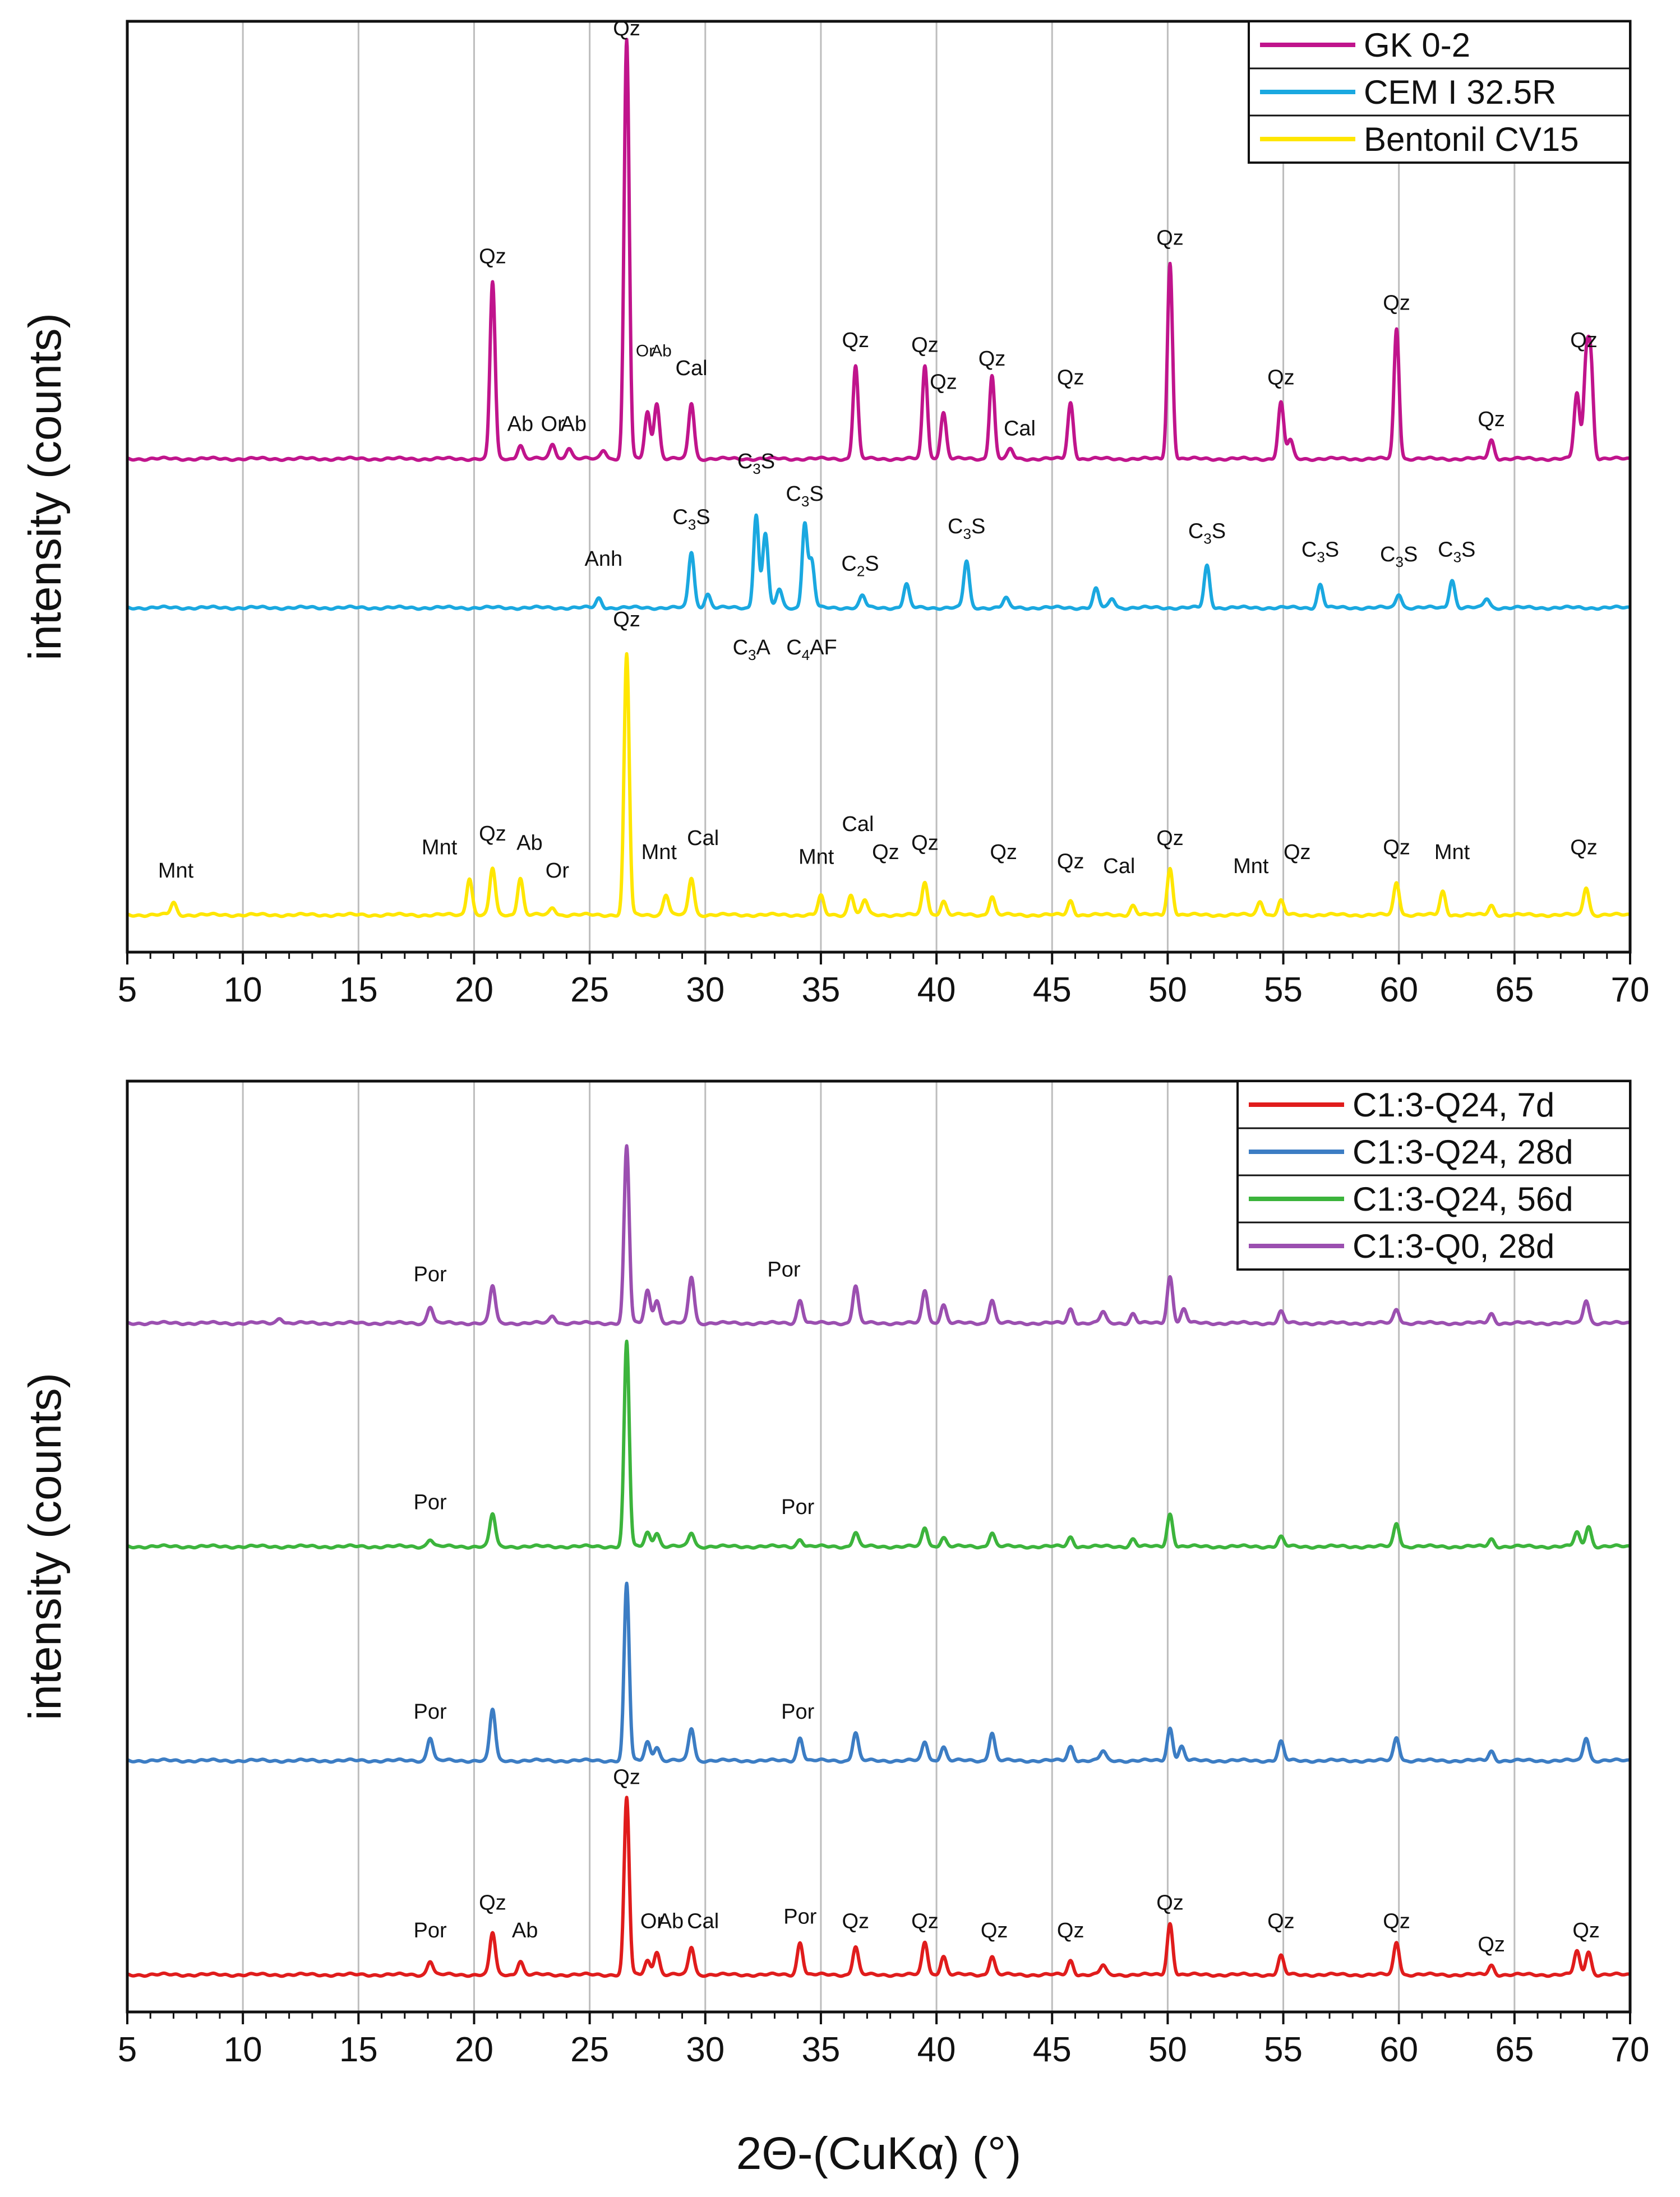 The width and height of the screenshot is (1680, 2197). Describe the element at coordinates (811, 650) in the screenshot. I see `peak-label: C4AF` at that location.